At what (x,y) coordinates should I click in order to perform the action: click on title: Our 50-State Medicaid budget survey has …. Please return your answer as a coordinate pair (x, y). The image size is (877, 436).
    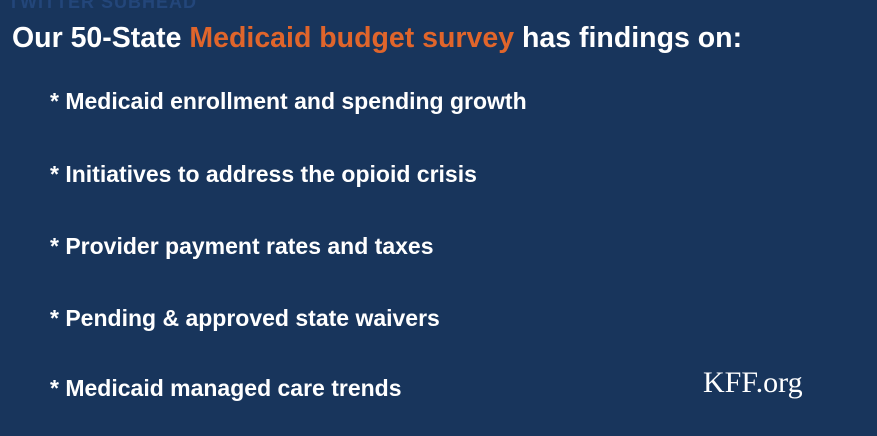
    Looking at the image, I should click on (377, 38).